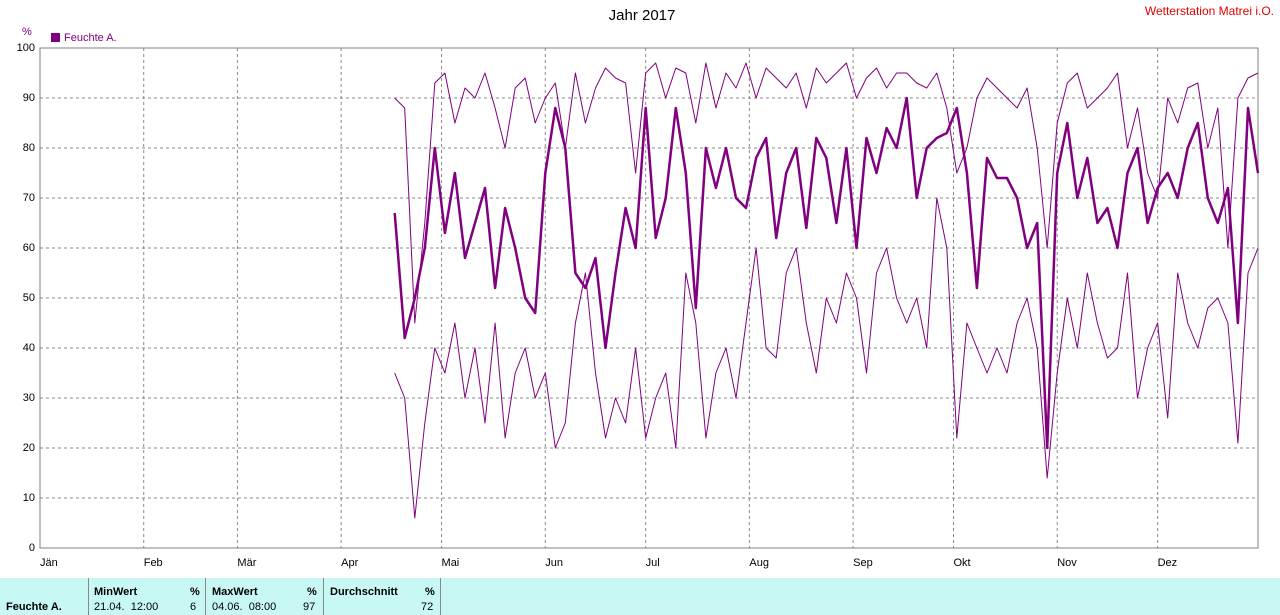 Image resolution: width=1280 pixels, height=615 pixels. I want to click on x-tick-label: Nov, so click(1067, 563).